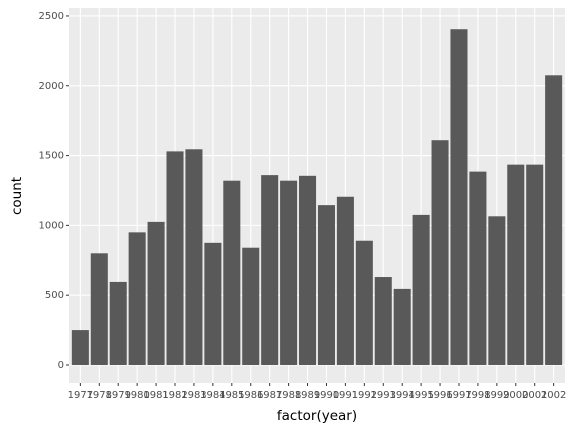 This screenshot has width=579, height=433. What do you see at coordinates (174, 395) in the screenshot?
I see `x-tick-label: 1982` at bounding box center [174, 395].